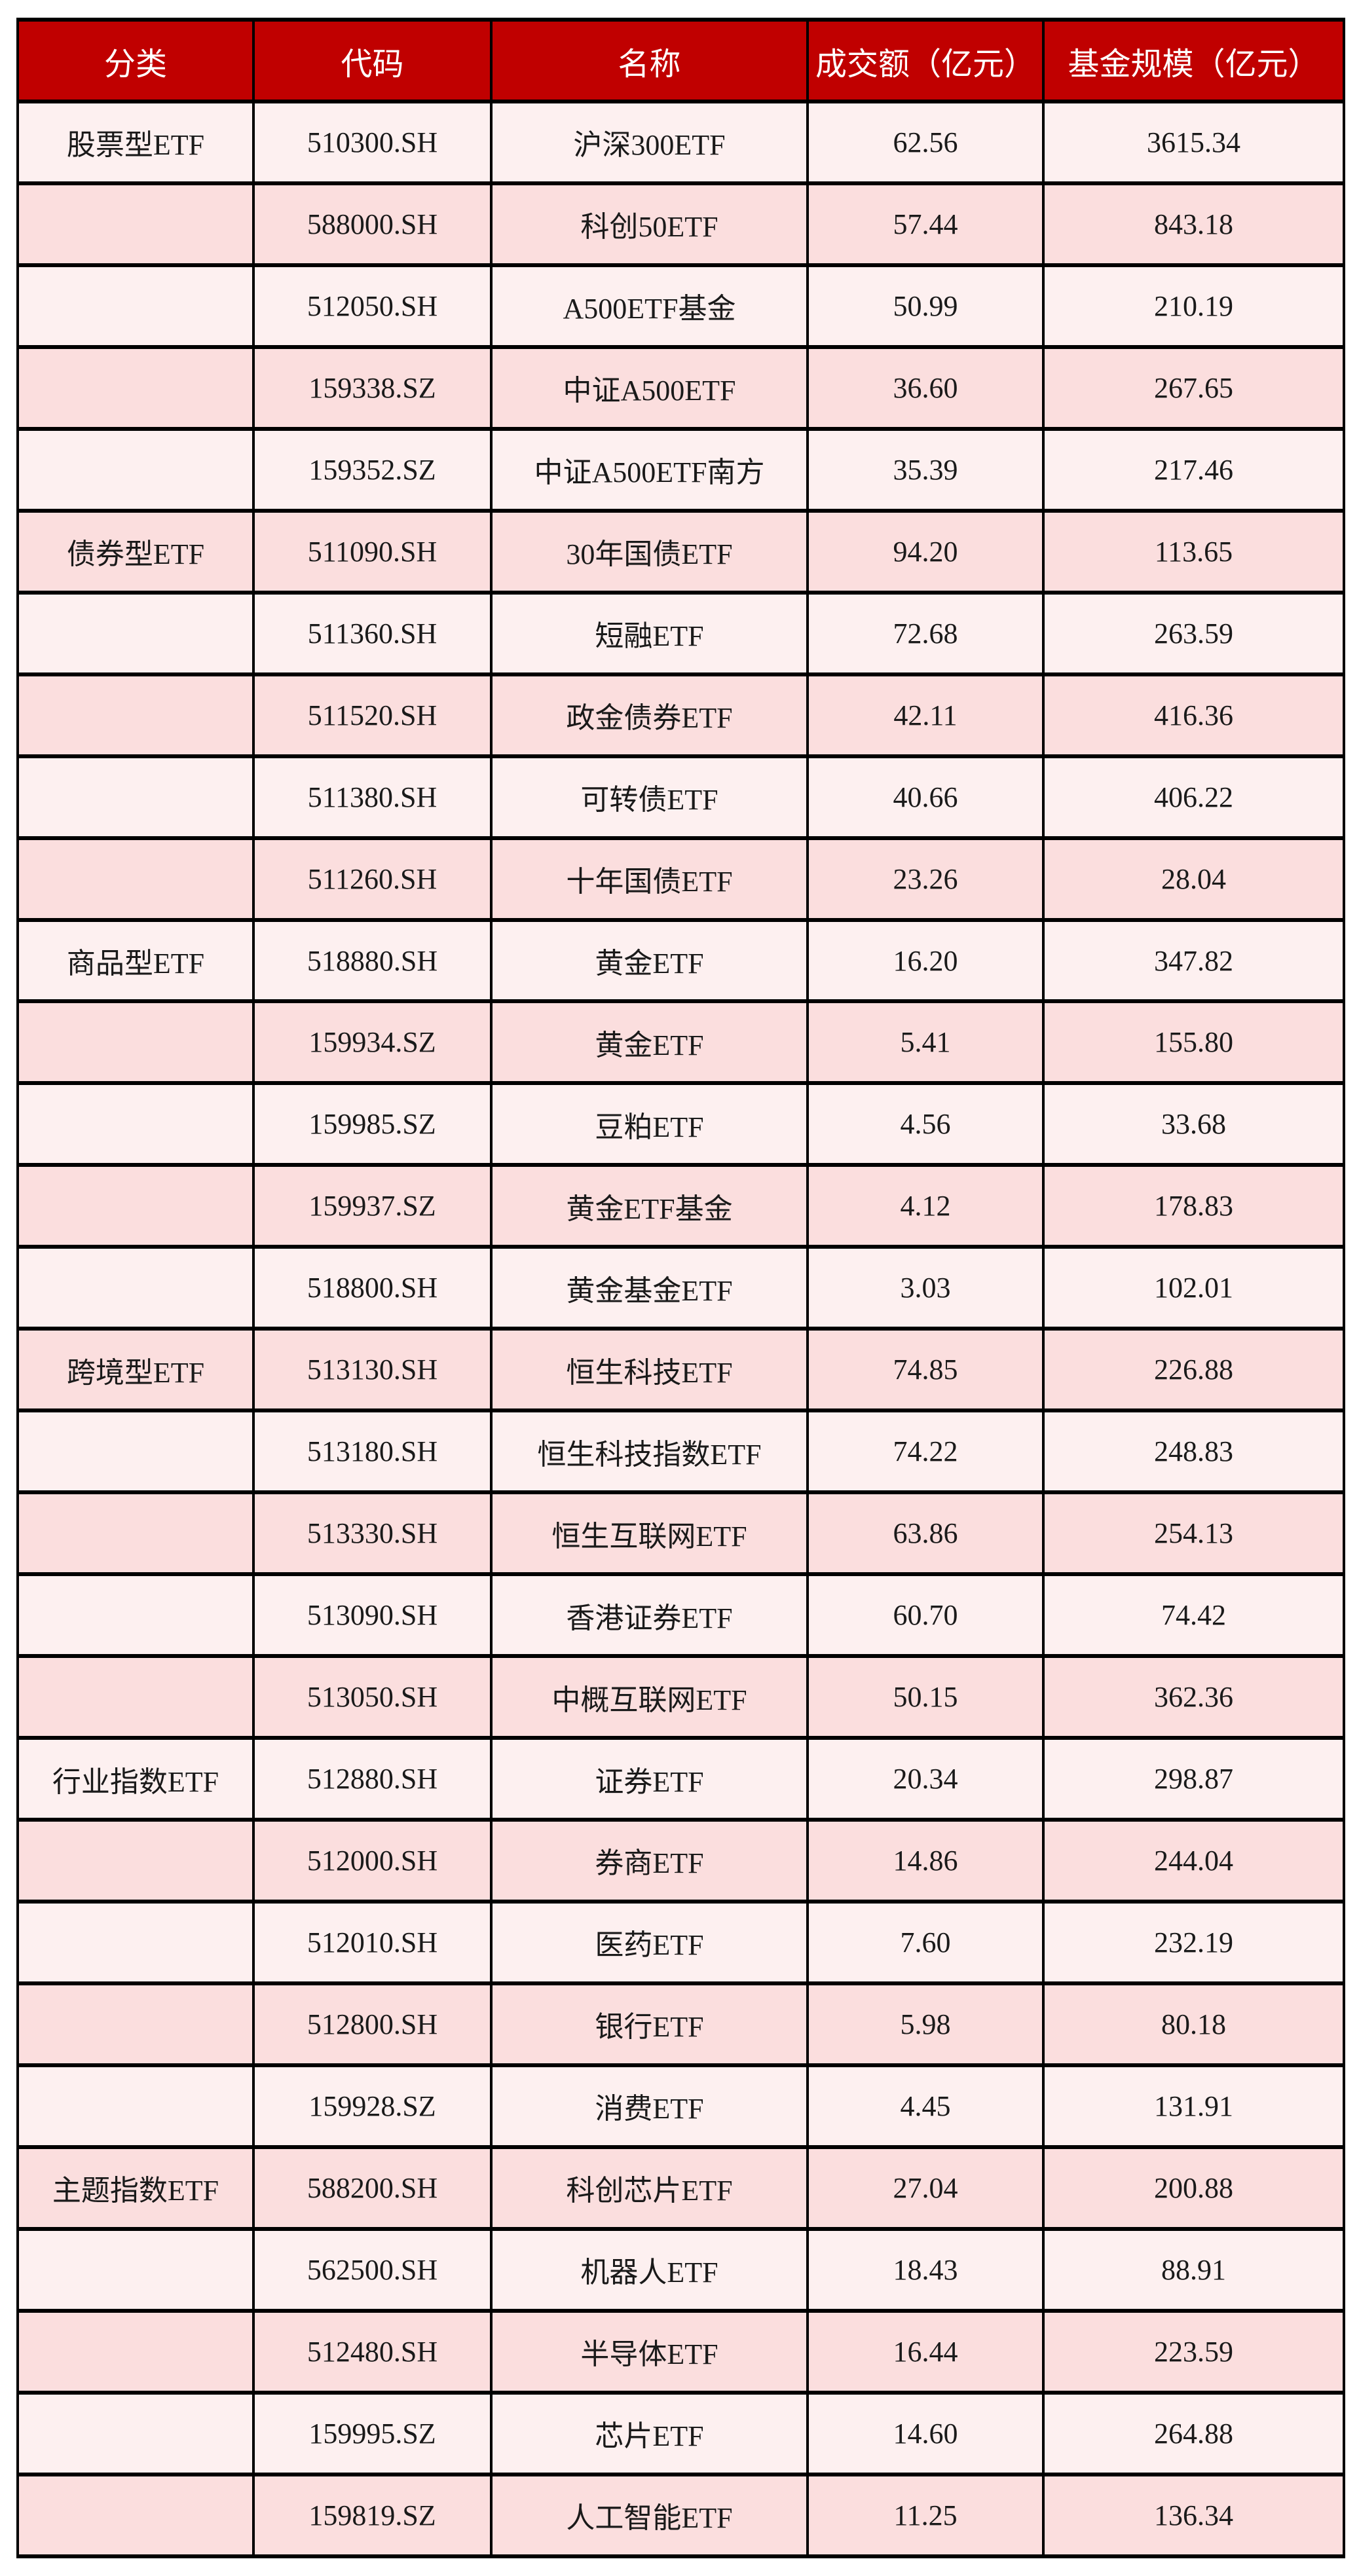 This screenshot has width=1359, height=2576. Describe the element at coordinates (1193, 1124) in the screenshot. I see `cell-scale: 33.68` at that location.